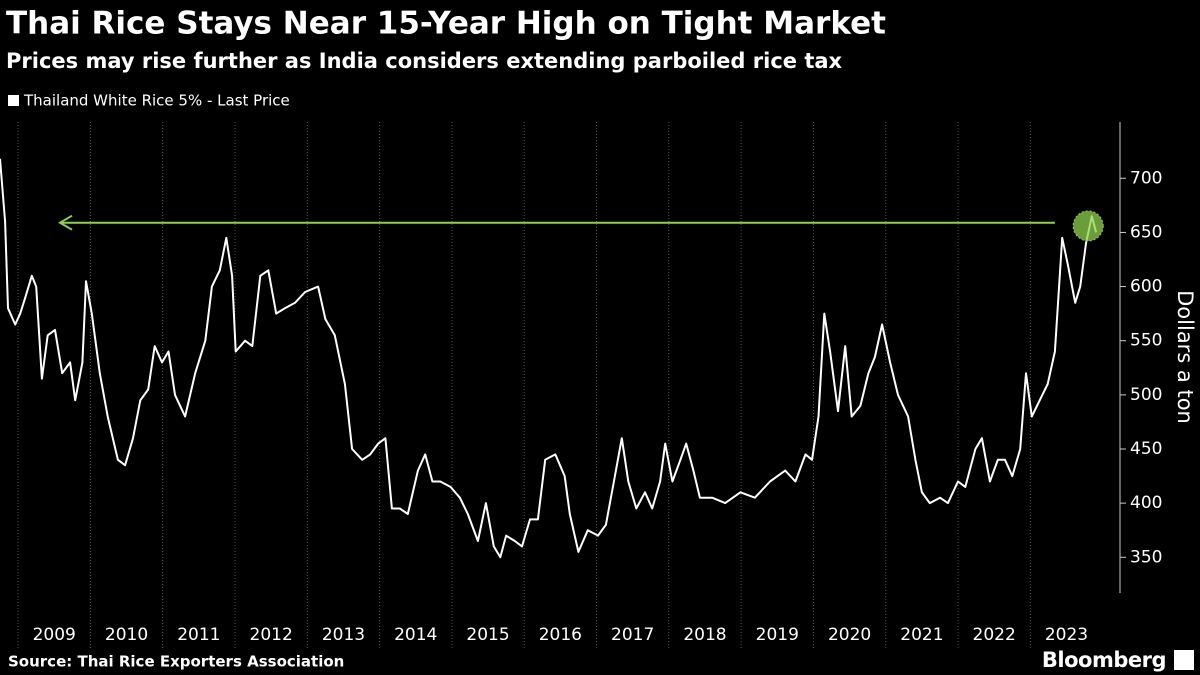  I want to click on x-tick-label: 2015, so click(487, 635).